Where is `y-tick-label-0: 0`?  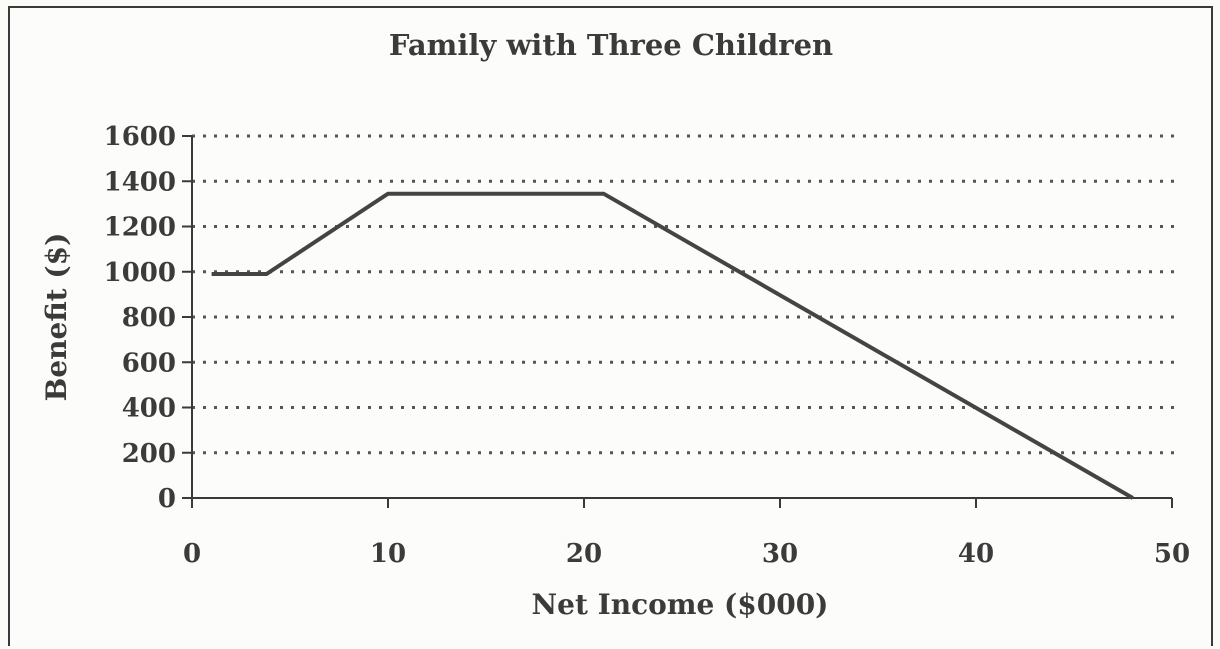 y-tick-label-0: 0 is located at coordinates (167, 499).